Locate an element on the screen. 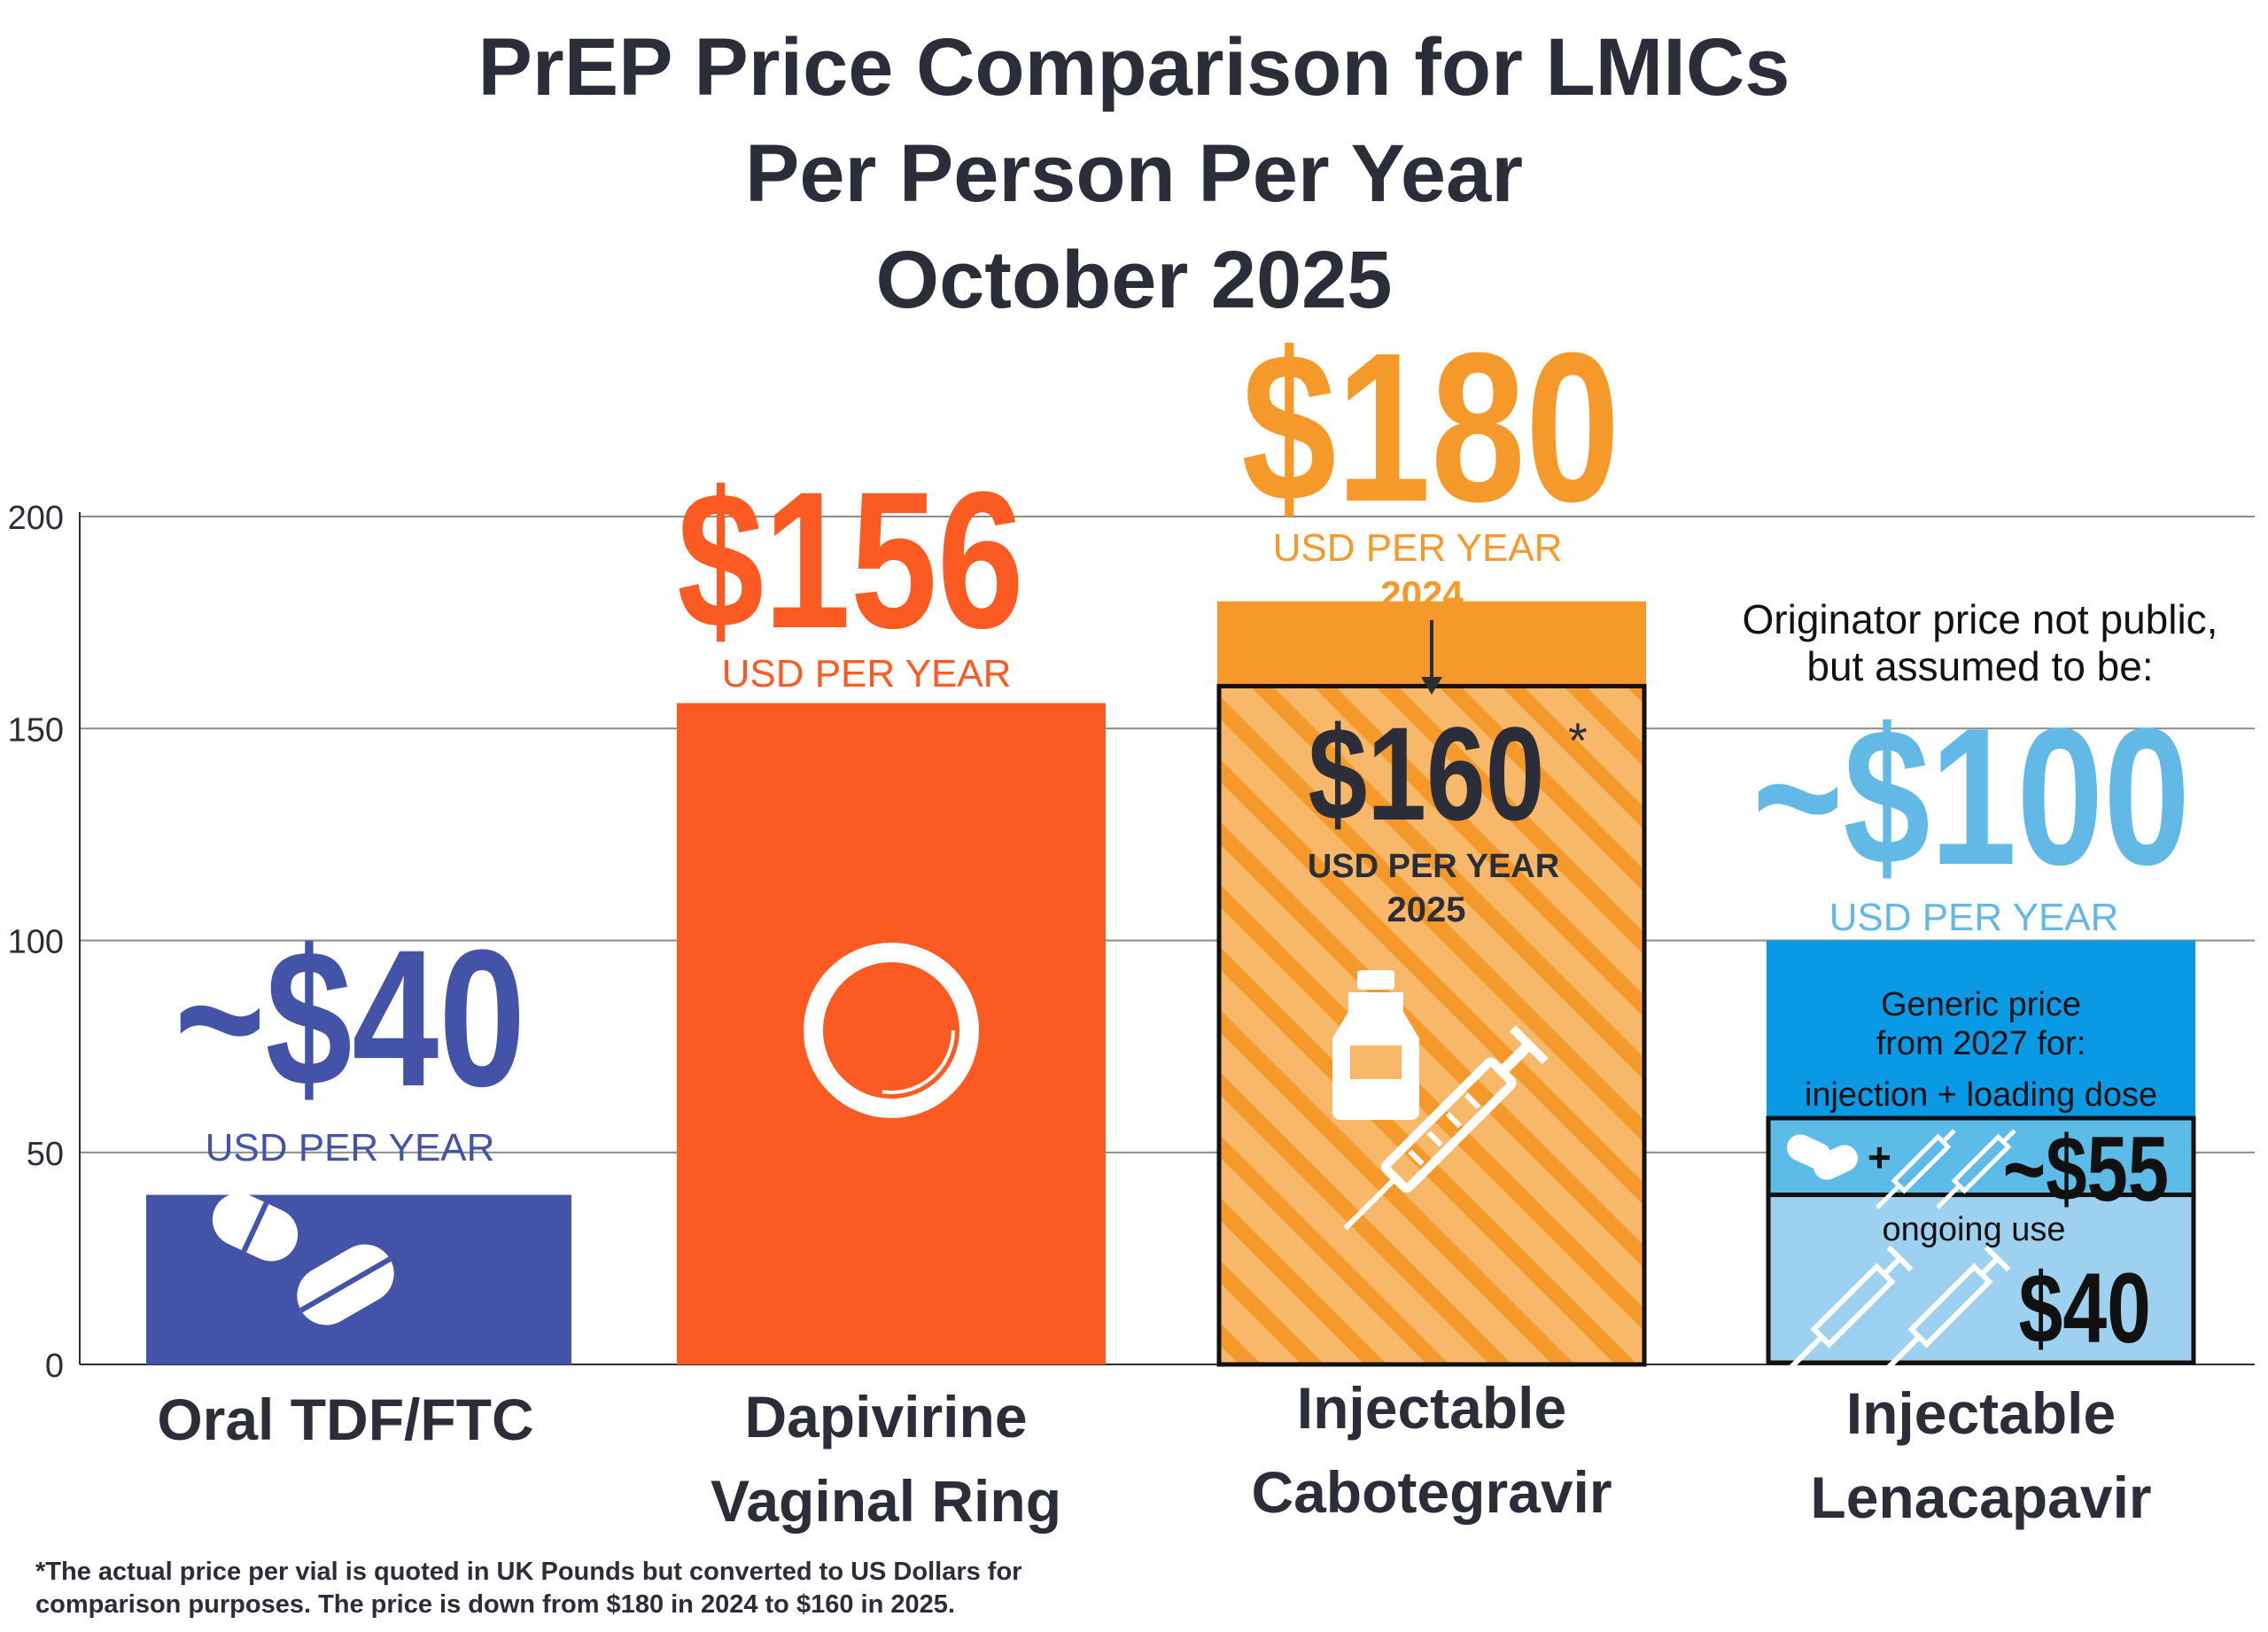 This screenshot has height=1632, width=2268. price-label-cab-2025: $160 is located at coordinates (1427, 773).